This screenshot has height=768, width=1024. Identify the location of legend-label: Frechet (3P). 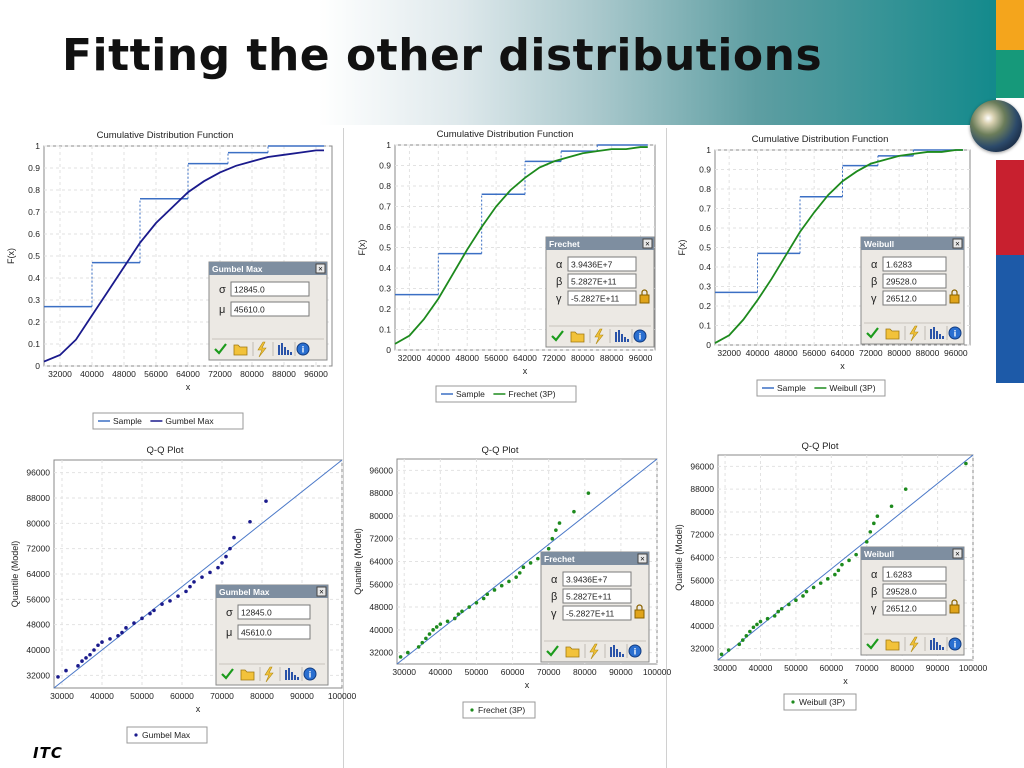
(501, 710).